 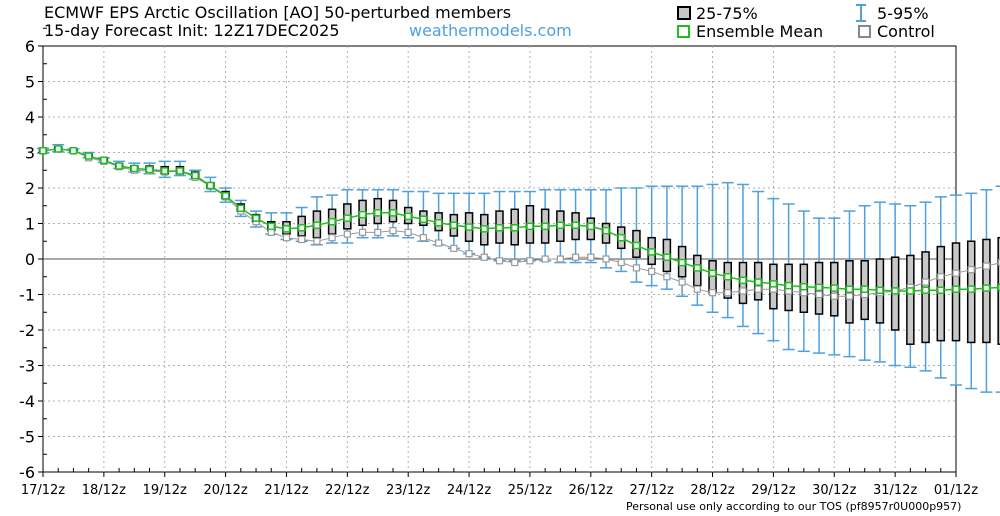 I want to click on x-tick-label: 18/12z, so click(x=104, y=490).